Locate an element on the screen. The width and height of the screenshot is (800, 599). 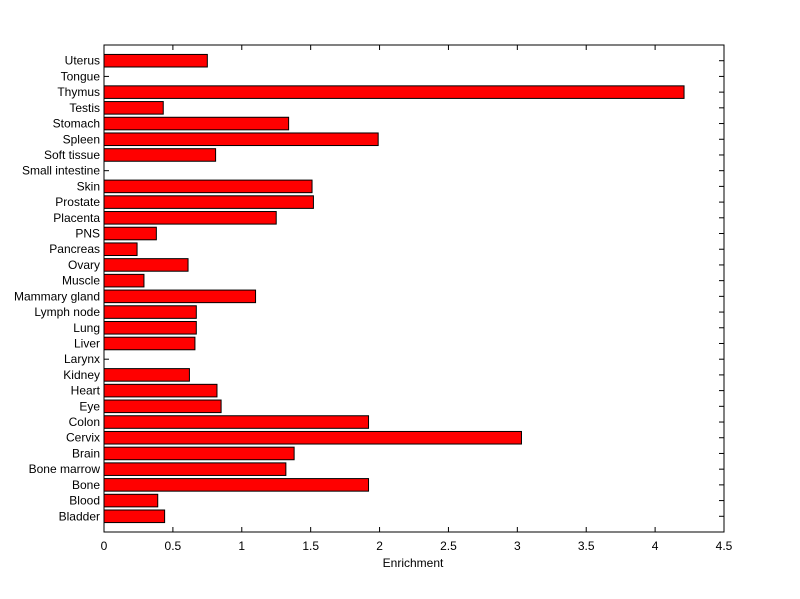
y-tick-label: Lung is located at coordinates (86, 328).